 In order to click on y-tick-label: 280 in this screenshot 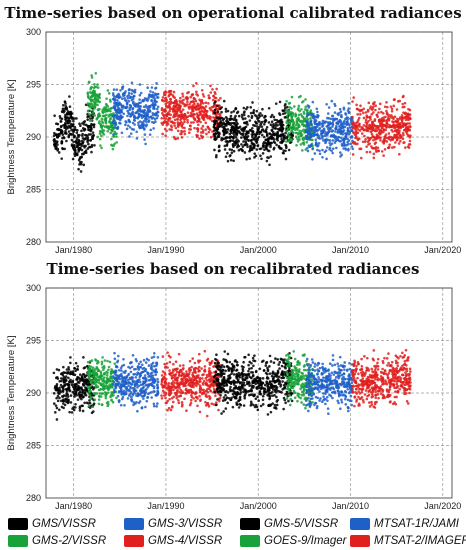, I will do `click(33, 242)`.